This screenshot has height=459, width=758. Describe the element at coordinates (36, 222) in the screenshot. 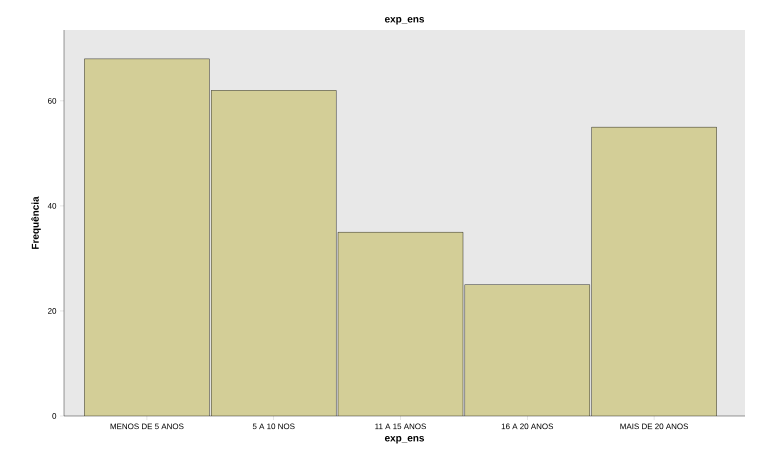

I see `y-axis-title: Frequência` at that location.